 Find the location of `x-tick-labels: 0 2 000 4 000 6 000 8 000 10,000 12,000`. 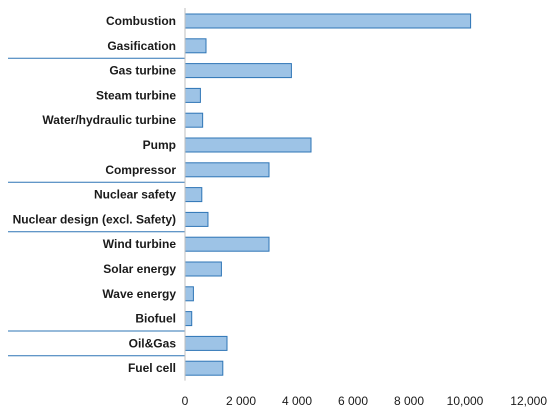

x-tick-labels: 0 2 000 4 000 6 000 8 000 10,000 12,000 is located at coordinates (365, 401).